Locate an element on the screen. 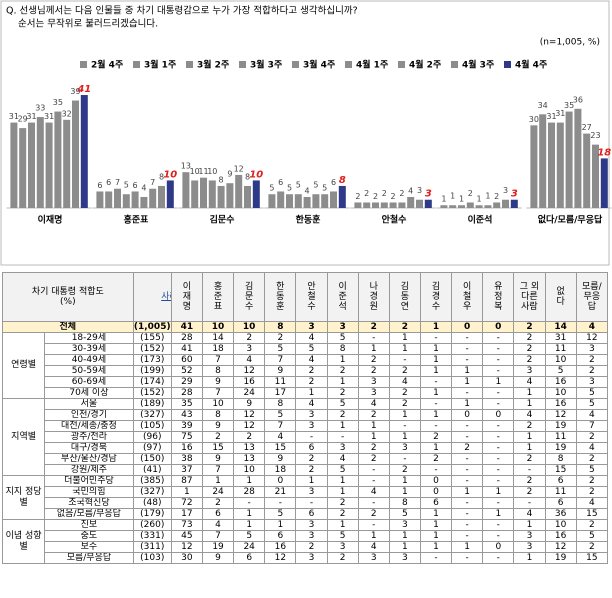 The image size is (612, 598). value-label: 36 is located at coordinates (578, 99).